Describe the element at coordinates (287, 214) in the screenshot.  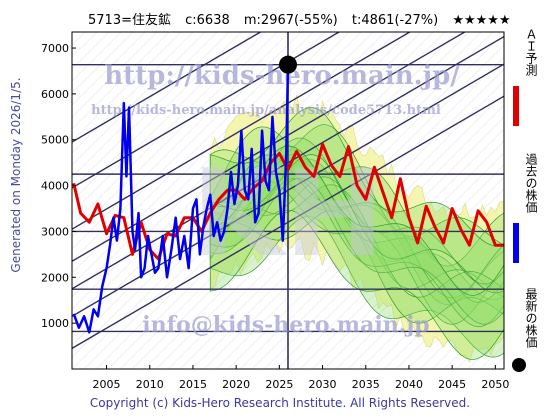
I see `watermark-logo: KH` at that location.